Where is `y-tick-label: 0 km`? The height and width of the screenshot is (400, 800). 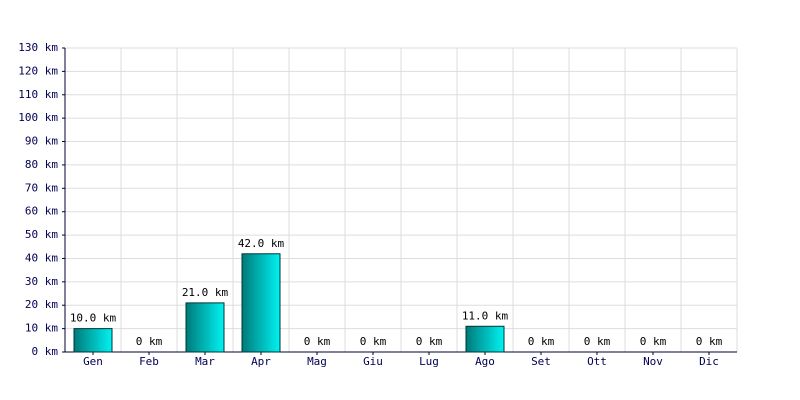 y-tick-label: 0 km is located at coordinates (45, 351).